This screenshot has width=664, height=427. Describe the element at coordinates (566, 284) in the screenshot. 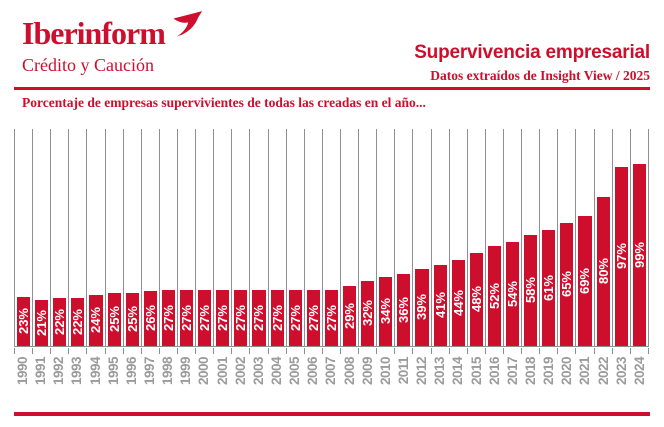

I see `bar-2020: 65%` at that location.